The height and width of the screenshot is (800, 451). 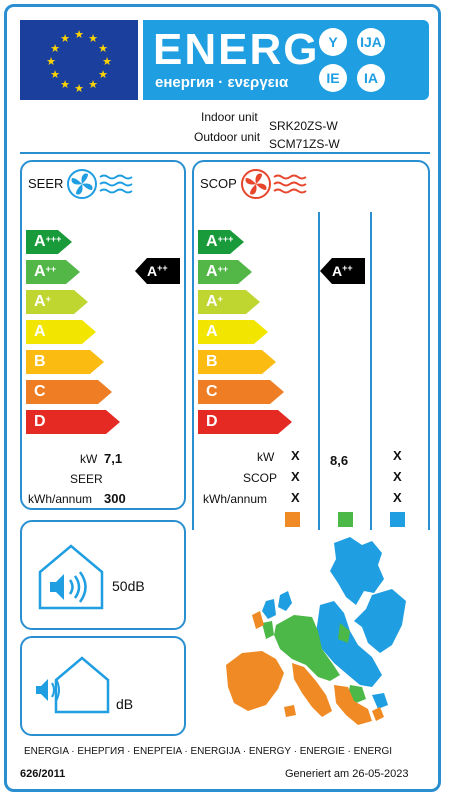 I want to click on header-divider, so click(x=225, y=153).